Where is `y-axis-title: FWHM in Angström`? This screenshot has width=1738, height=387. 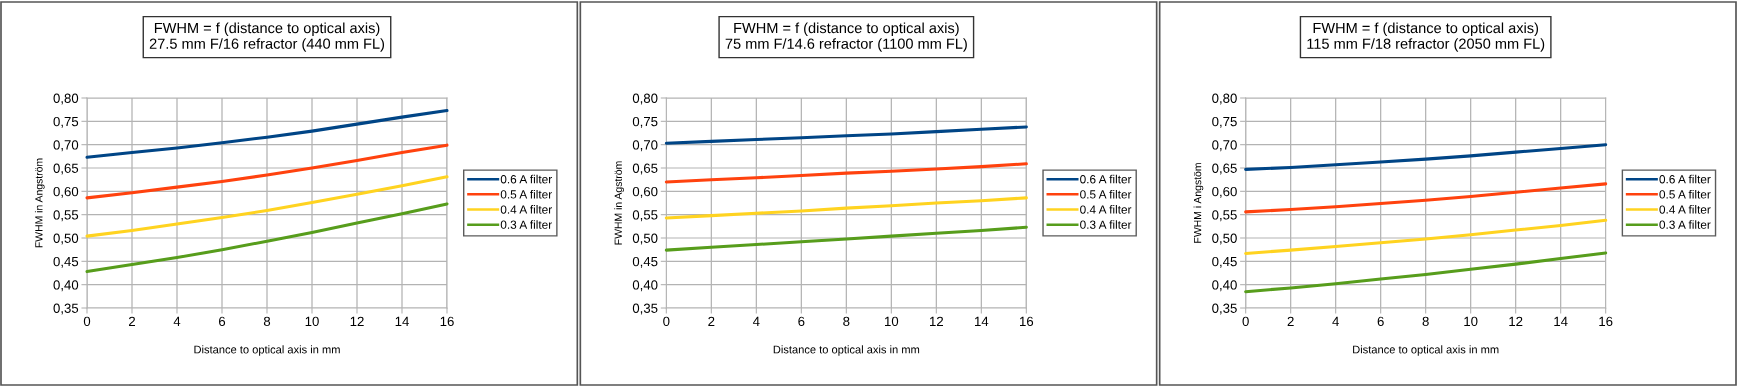
y-axis-title: FWHM in Angström is located at coordinates (39, 203).